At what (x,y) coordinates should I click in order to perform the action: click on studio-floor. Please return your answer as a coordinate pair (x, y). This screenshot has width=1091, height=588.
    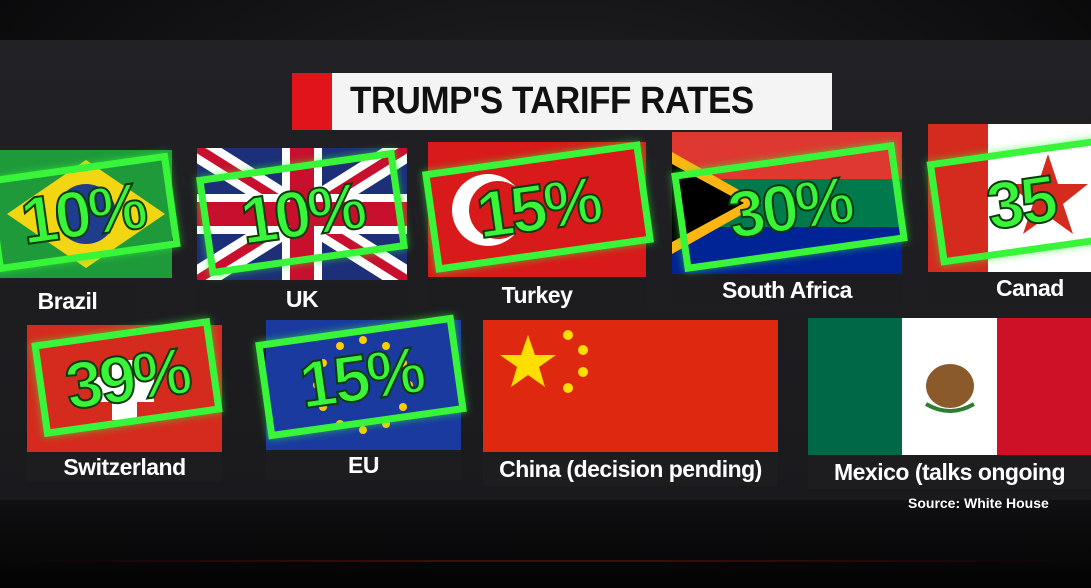
    Looking at the image, I should click on (545, 544).